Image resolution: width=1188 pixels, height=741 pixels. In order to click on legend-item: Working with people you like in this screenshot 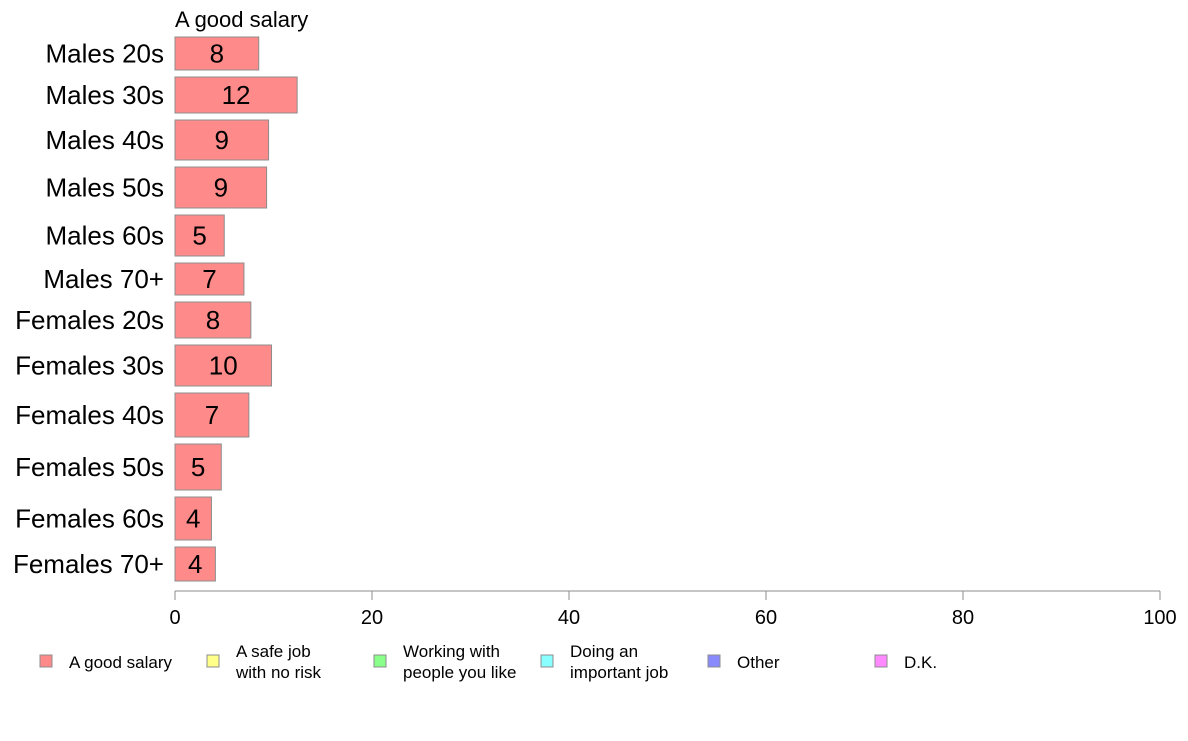, I will do `click(444, 662)`.